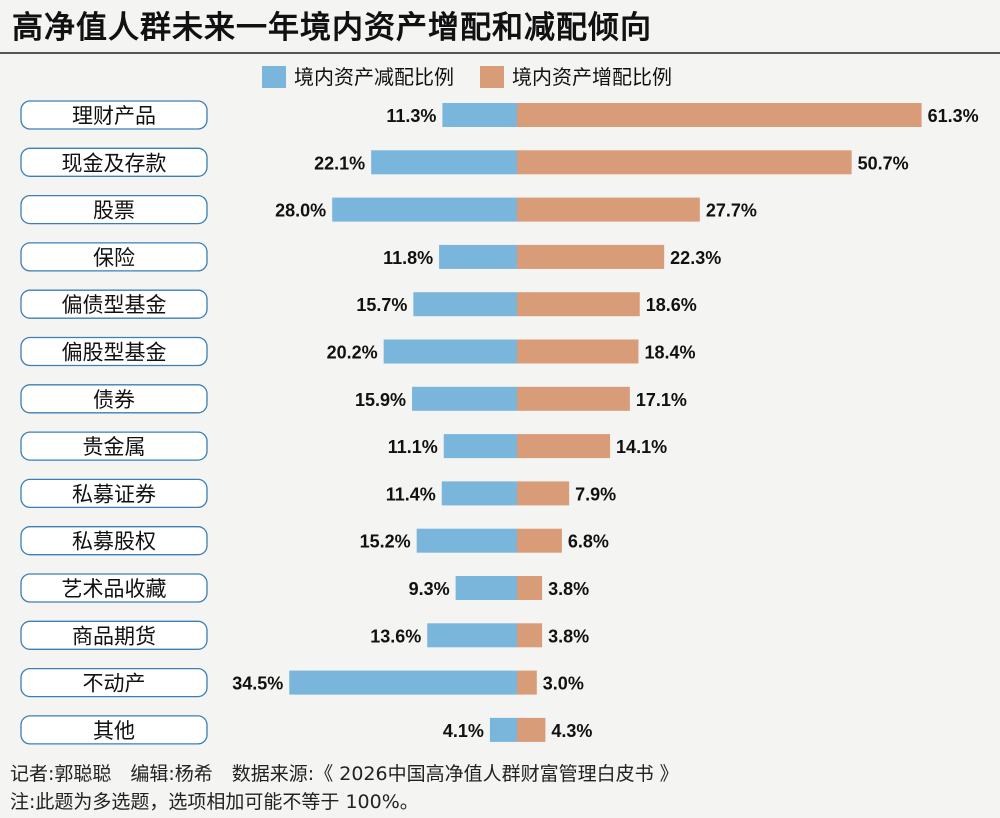  I want to click on category-label: 私募证券, so click(114, 494).